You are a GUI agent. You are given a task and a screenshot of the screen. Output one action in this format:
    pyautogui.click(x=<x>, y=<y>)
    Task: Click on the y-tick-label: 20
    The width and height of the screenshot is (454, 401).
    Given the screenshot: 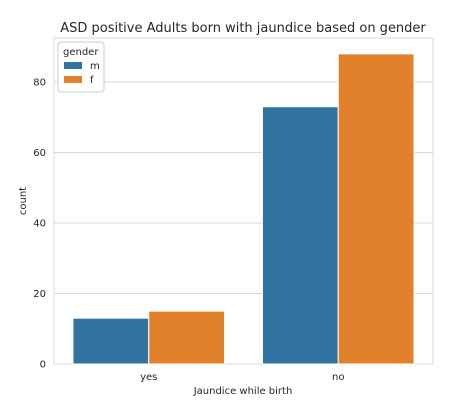 What is the action you would take?
    pyautogui.click(x=39, y=294)
    